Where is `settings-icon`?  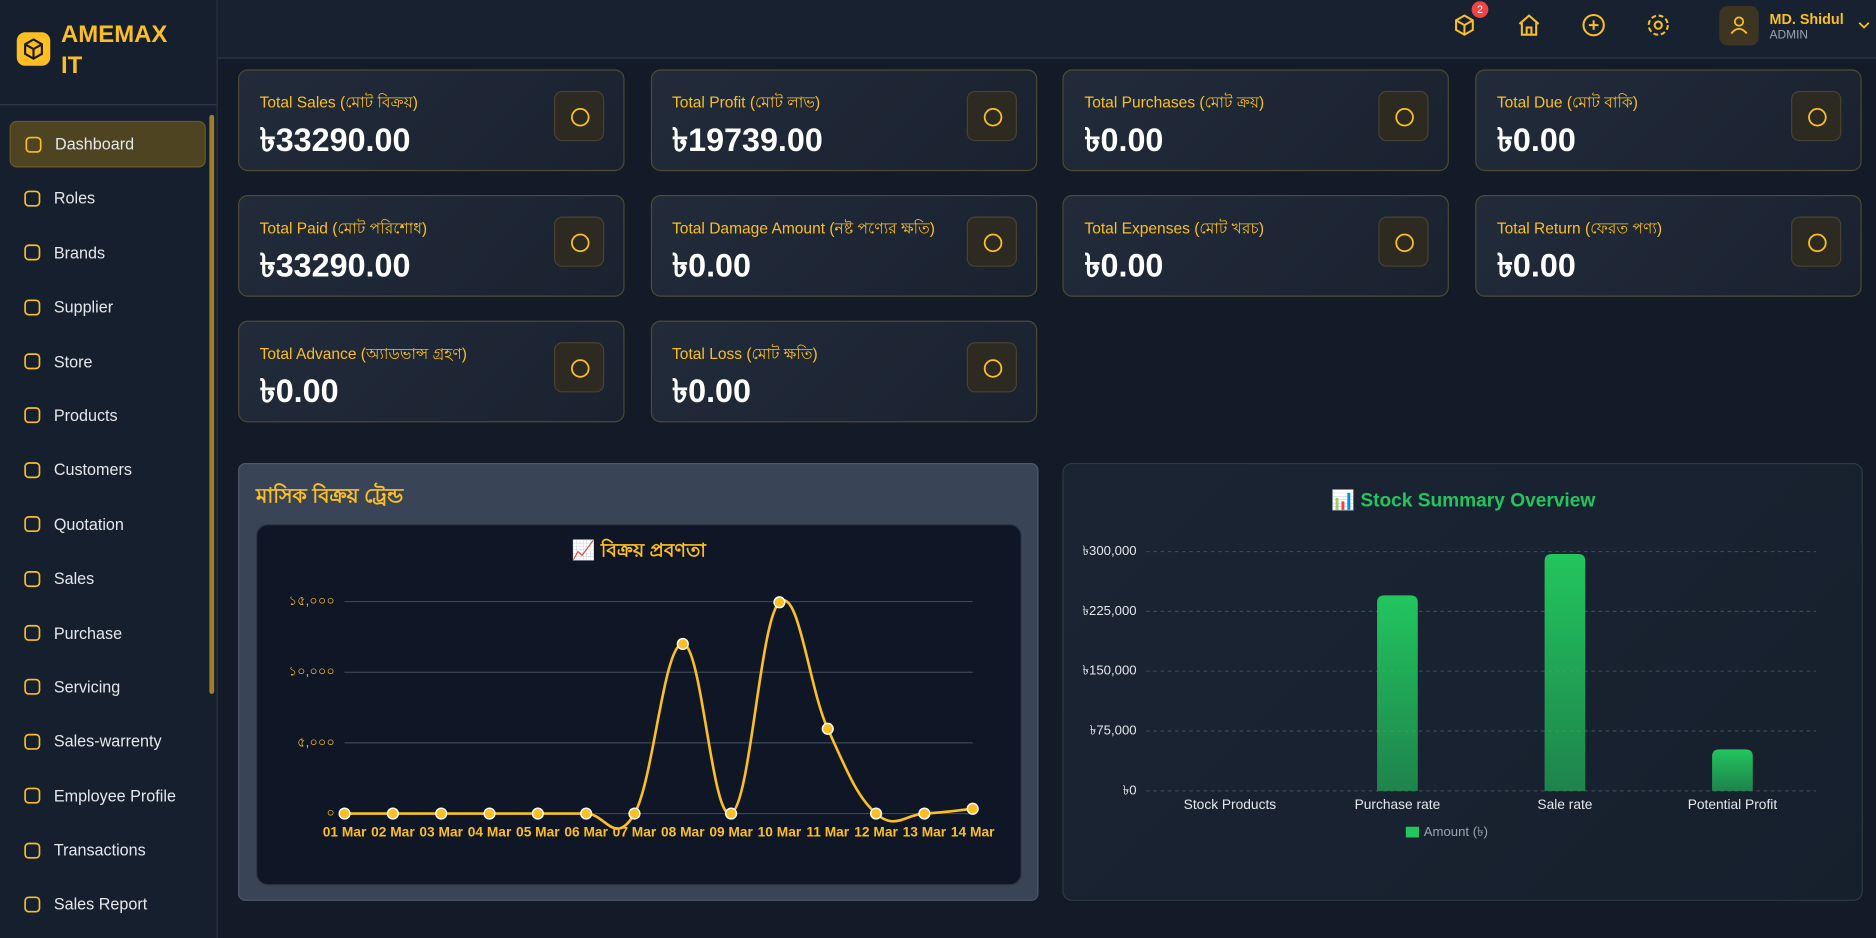
settings-icon is located at coordinates (1658, 25).